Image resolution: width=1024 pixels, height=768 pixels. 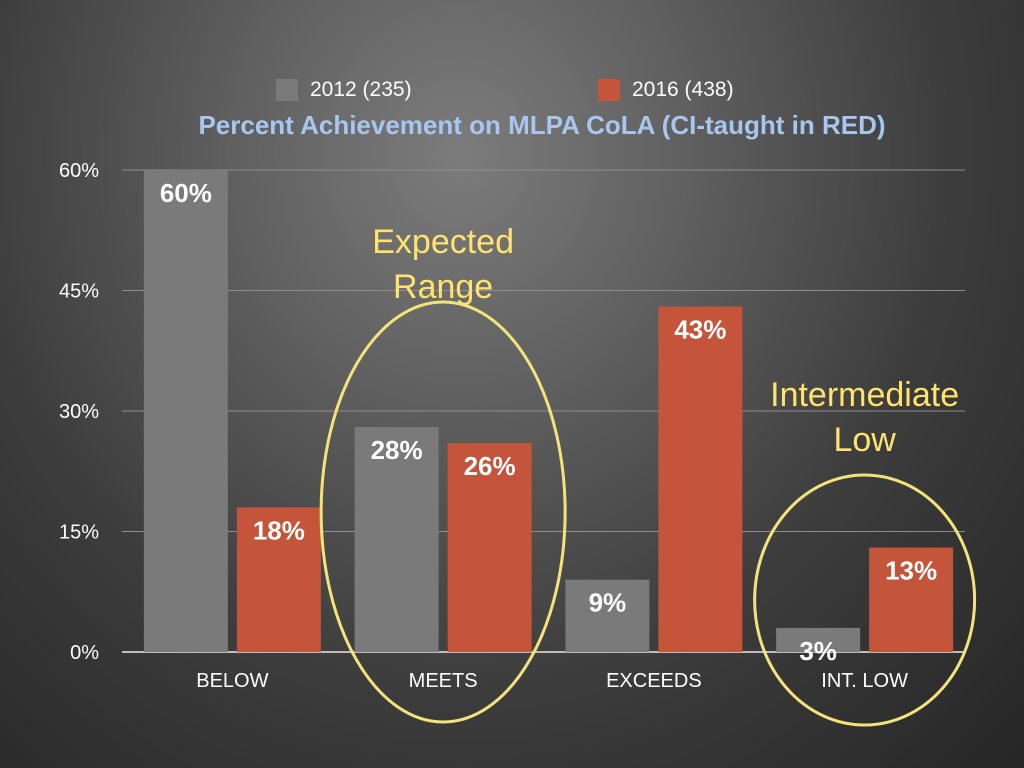 I want to click on annotation-text: Range, so click(x=443, y=287).